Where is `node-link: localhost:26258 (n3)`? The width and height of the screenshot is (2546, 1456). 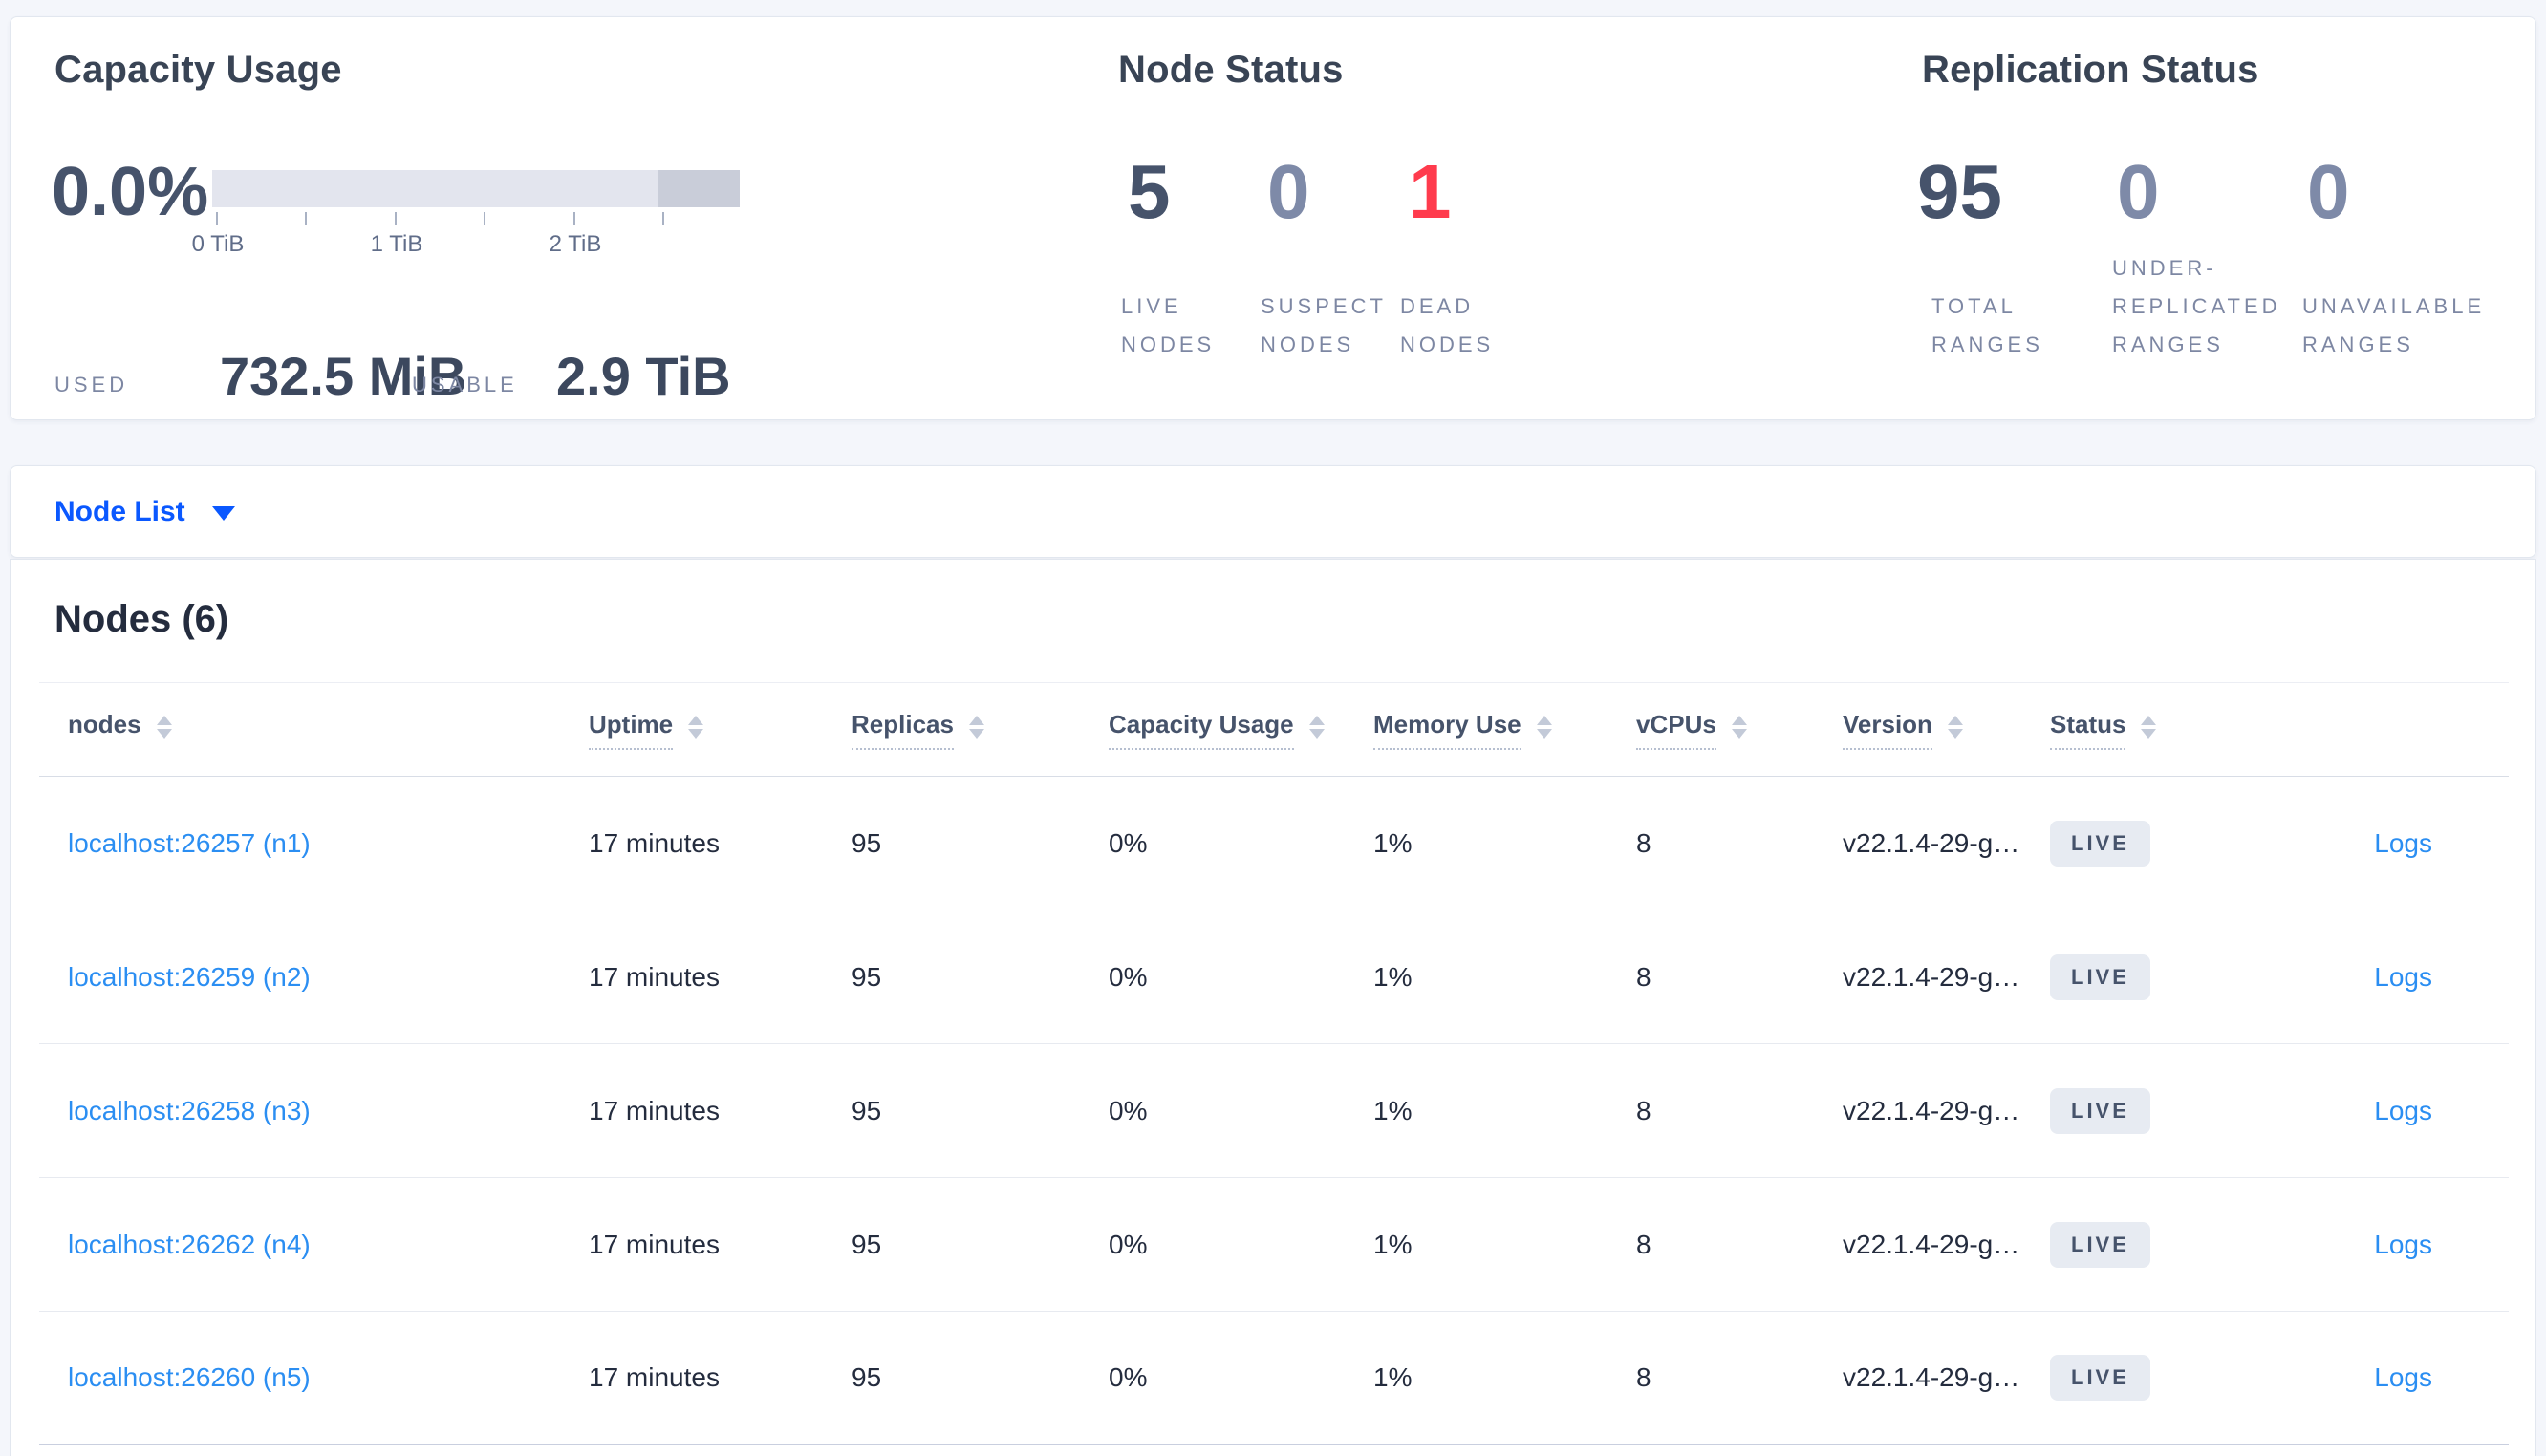
node-link: localhost:26258 (n3) is located at coordinates (189, 1110).